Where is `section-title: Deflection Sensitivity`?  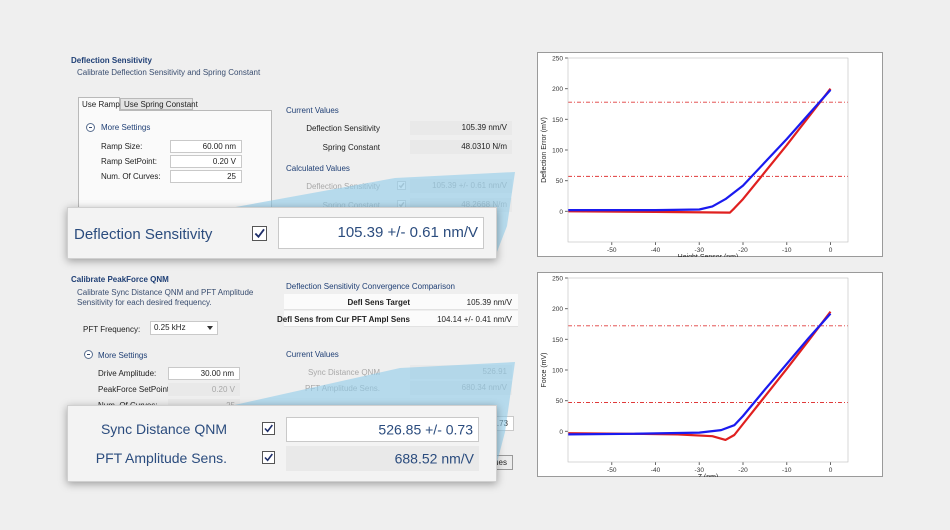 section-title: Deflection Sensitivity is located at coordinates (111, 60).